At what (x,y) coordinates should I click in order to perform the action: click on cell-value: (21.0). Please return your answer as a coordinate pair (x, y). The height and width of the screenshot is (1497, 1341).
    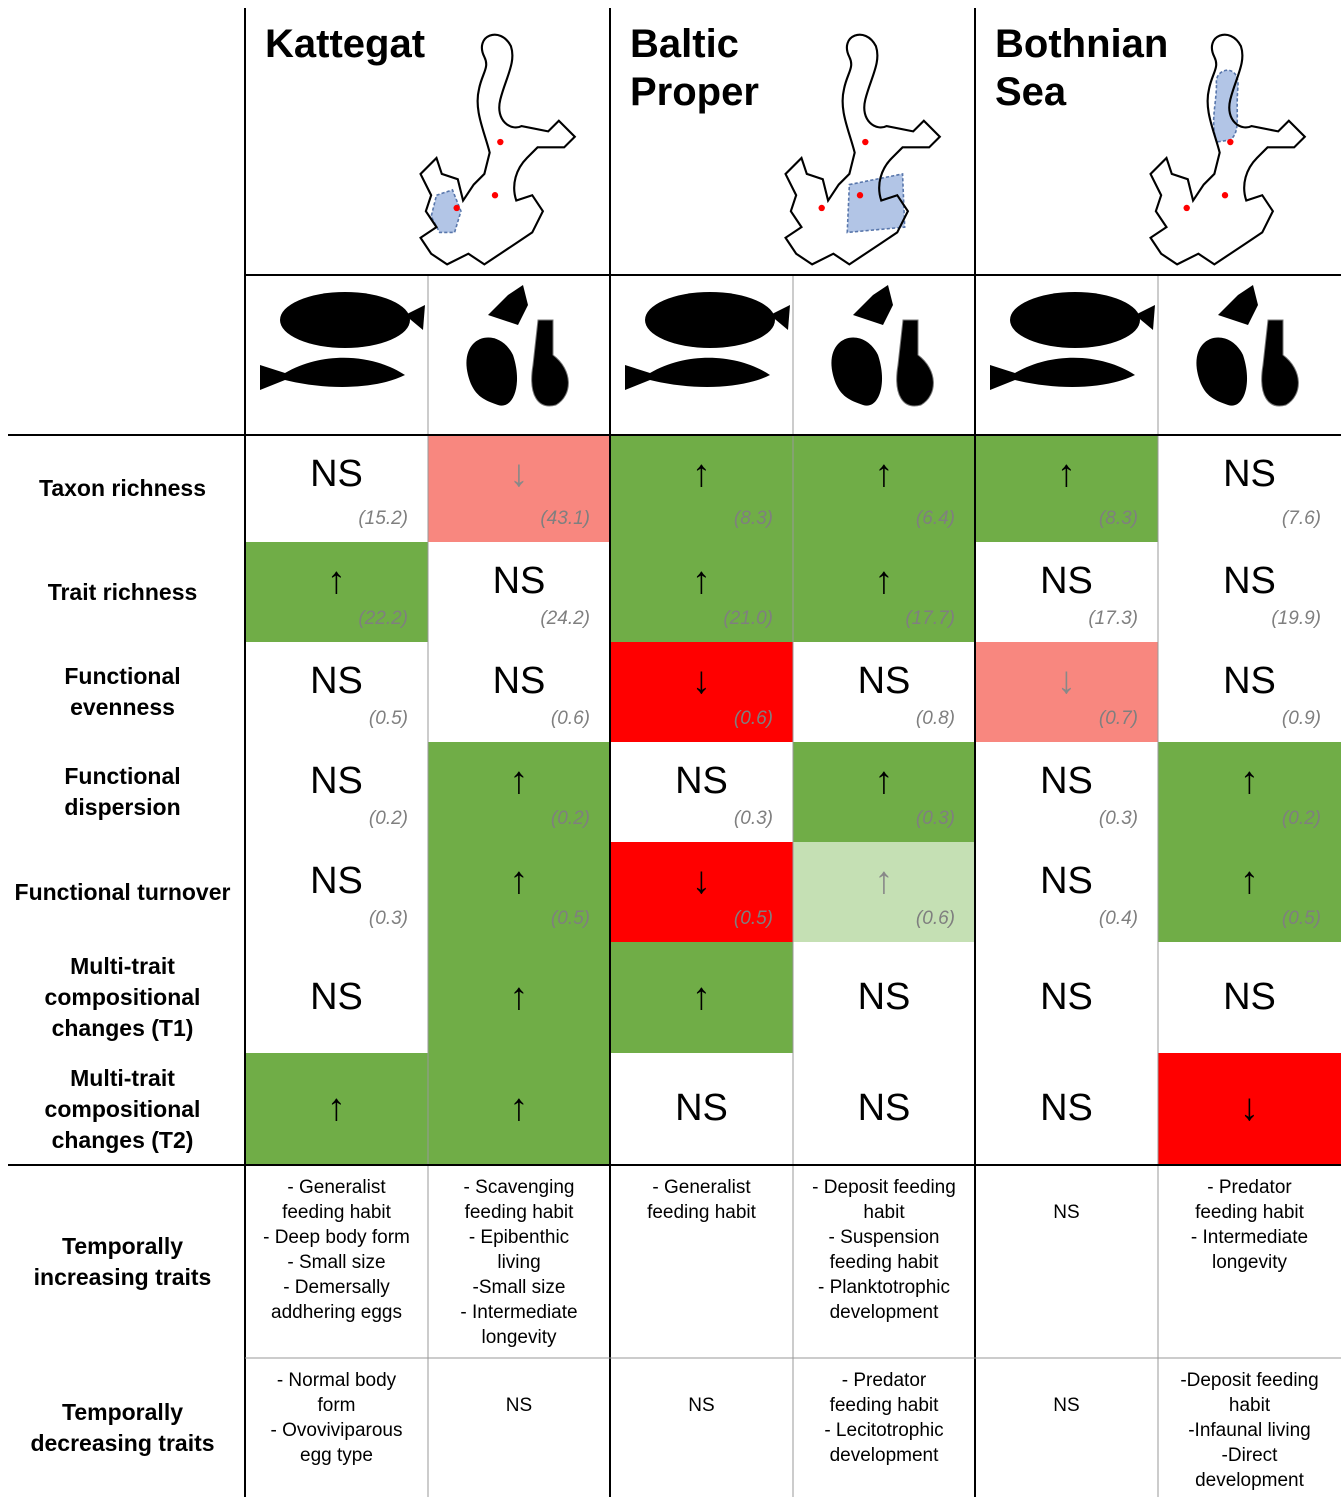
    Looking at the image, I should click on (748, 618).